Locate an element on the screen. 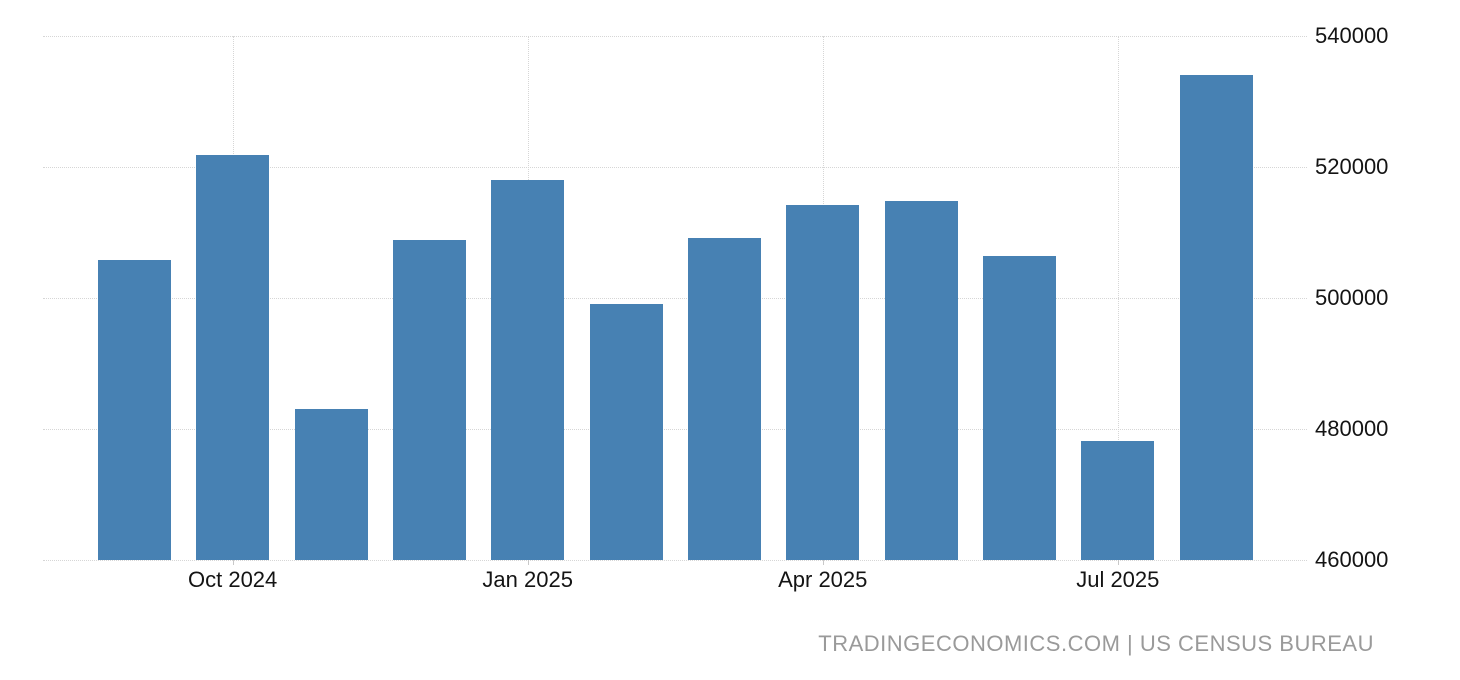 The width and height of the screenshot is (1460, 680). y-axis-tick-label: 500000 is located at coordinates (1352, 298).